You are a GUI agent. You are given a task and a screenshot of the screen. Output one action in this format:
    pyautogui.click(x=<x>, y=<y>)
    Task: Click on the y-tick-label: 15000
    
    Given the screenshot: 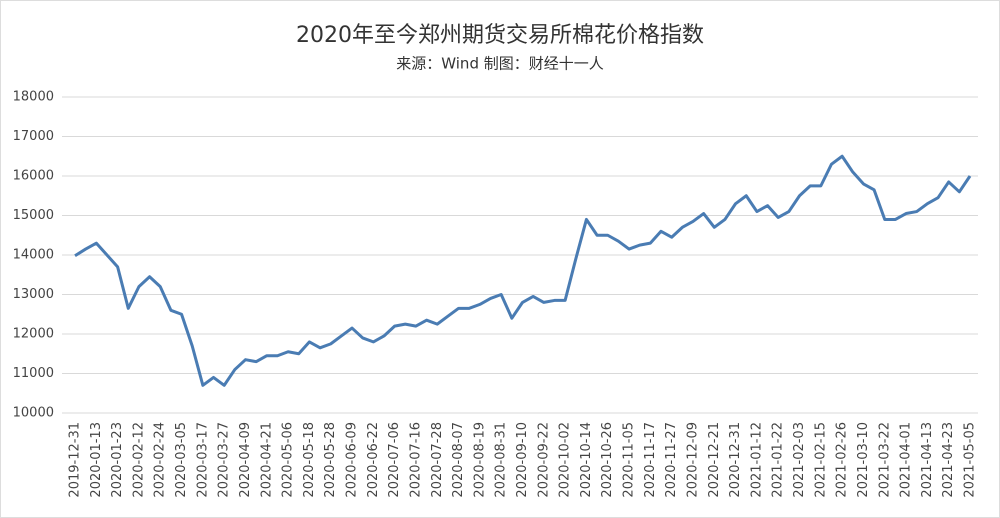 What is the action you would take?
    pyautogui.click(x=33, y=215)
    